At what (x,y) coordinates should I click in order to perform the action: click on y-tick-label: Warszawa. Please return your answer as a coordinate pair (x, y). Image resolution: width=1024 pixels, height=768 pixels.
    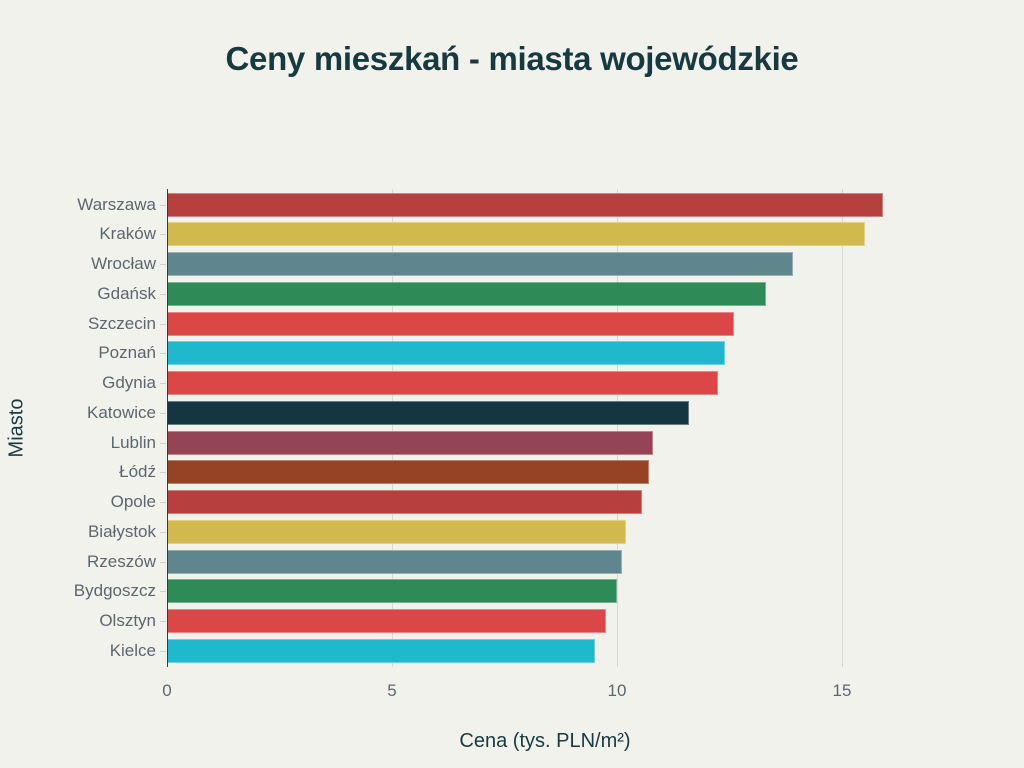
    Looking at the image, I should click on (116, 204).